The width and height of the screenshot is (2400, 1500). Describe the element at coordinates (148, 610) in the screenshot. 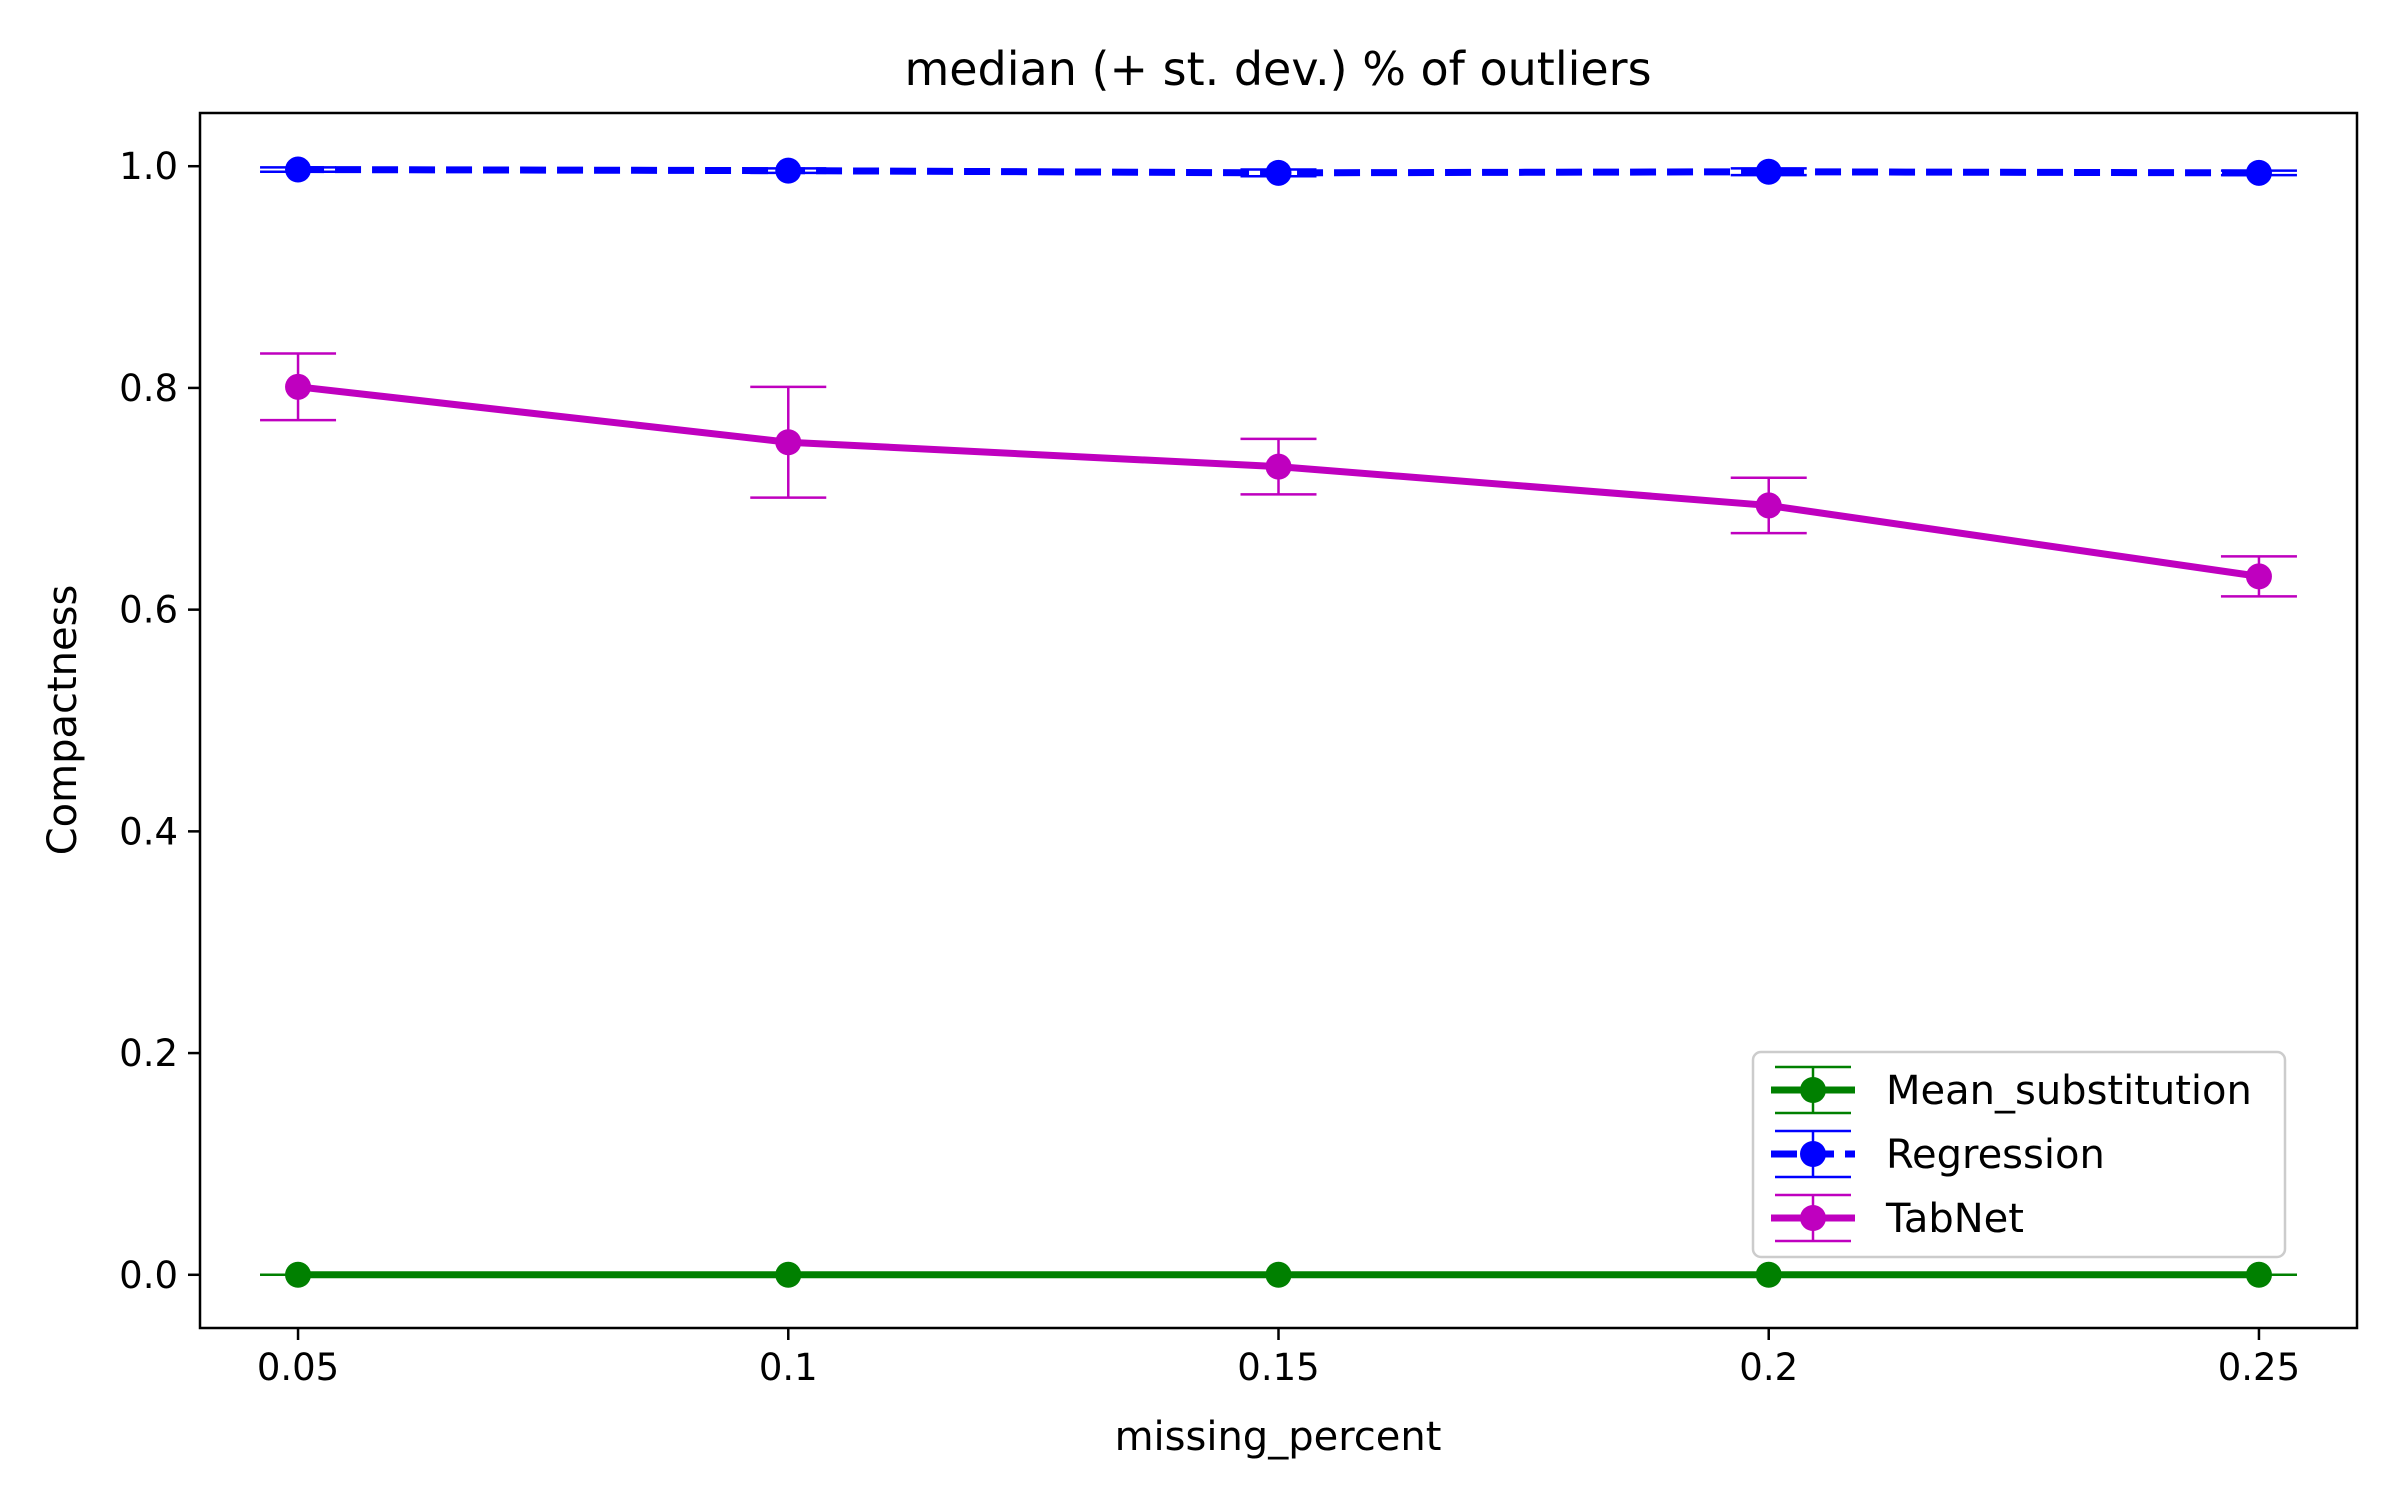

I see `y-tick-label: 0.6` at that location.